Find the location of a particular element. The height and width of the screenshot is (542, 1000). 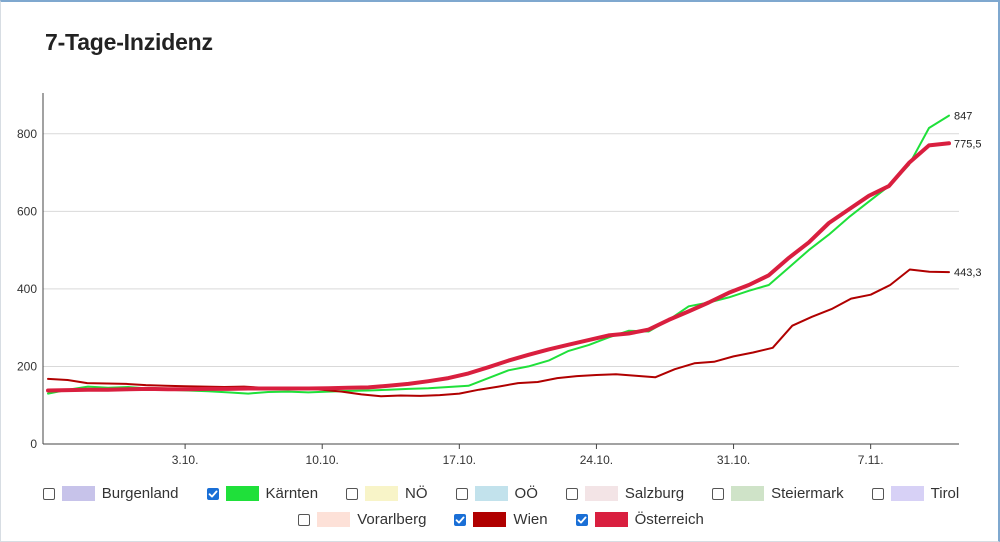

chart-title: 7-Tage-Inzidenz is located at coordinates (129, 42).